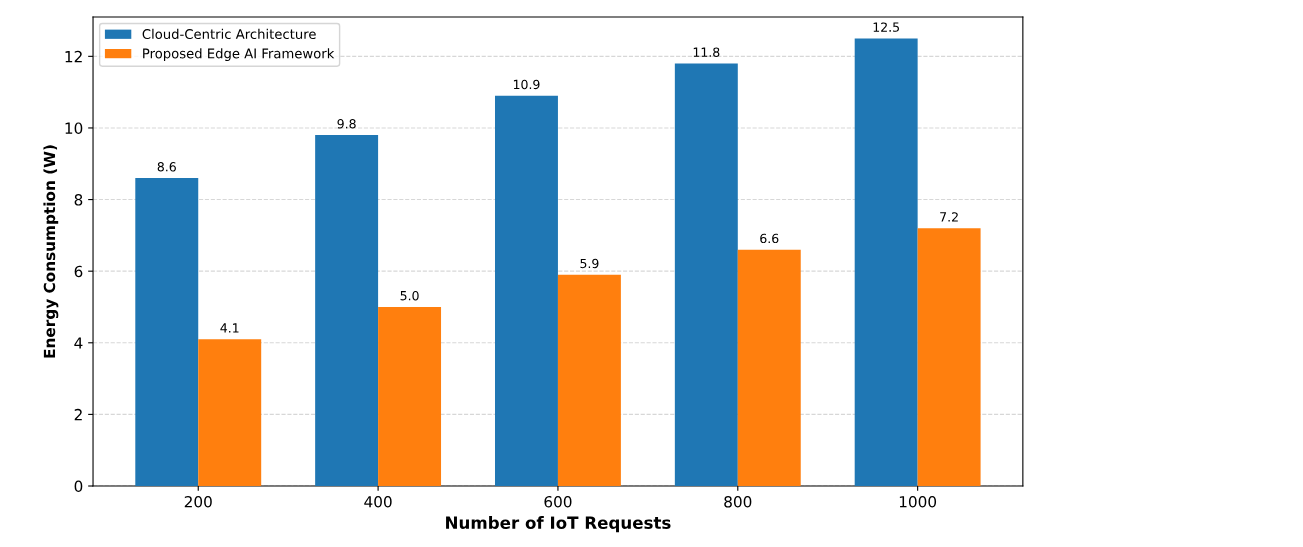 Image resolution: width=1303 pixels, height=547 pixels. I want to click on data-label: 6.6, so click(769, 238).